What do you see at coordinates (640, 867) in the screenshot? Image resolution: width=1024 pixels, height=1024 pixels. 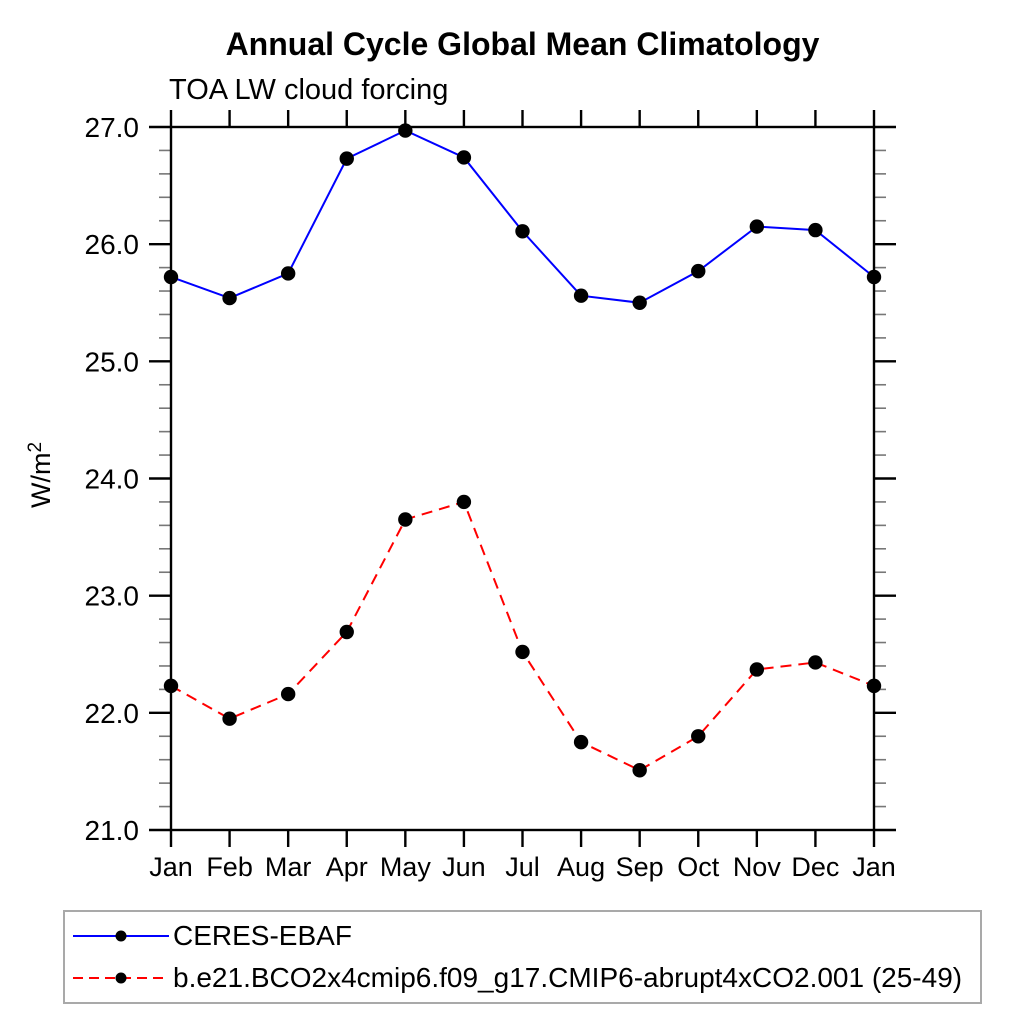 I see `x-tick-label: Sep` at bounding box center [640, 867].